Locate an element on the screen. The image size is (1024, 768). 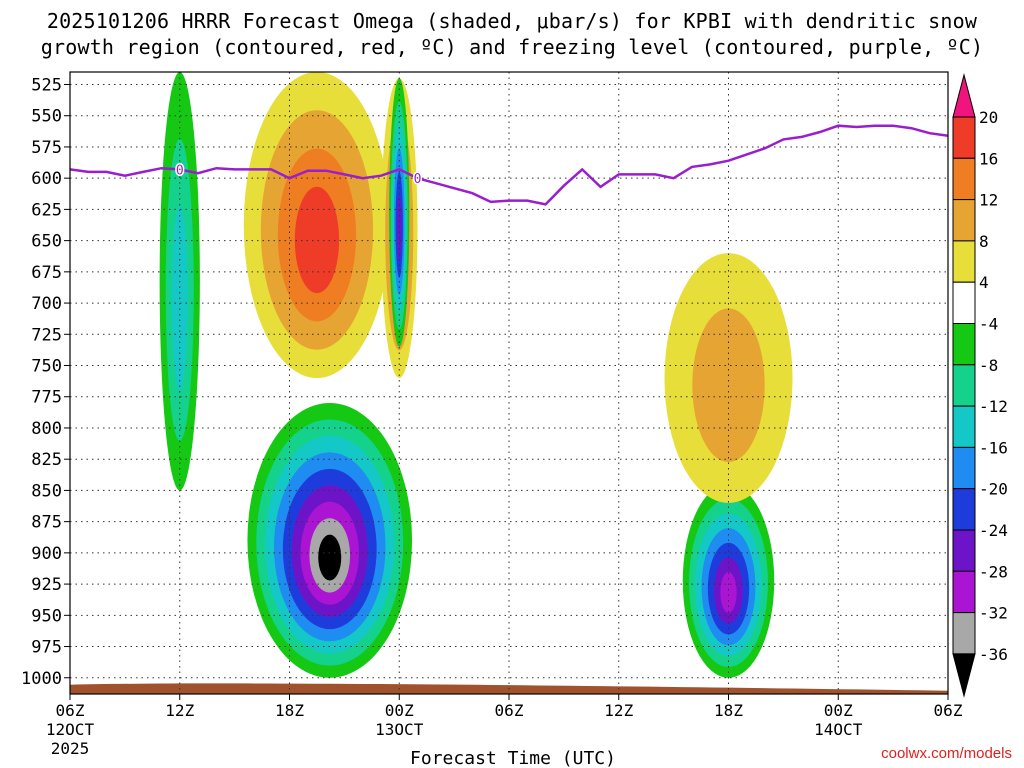
omega-feature-yellow-plume-18z-20z is located at coordinates (317, 225).